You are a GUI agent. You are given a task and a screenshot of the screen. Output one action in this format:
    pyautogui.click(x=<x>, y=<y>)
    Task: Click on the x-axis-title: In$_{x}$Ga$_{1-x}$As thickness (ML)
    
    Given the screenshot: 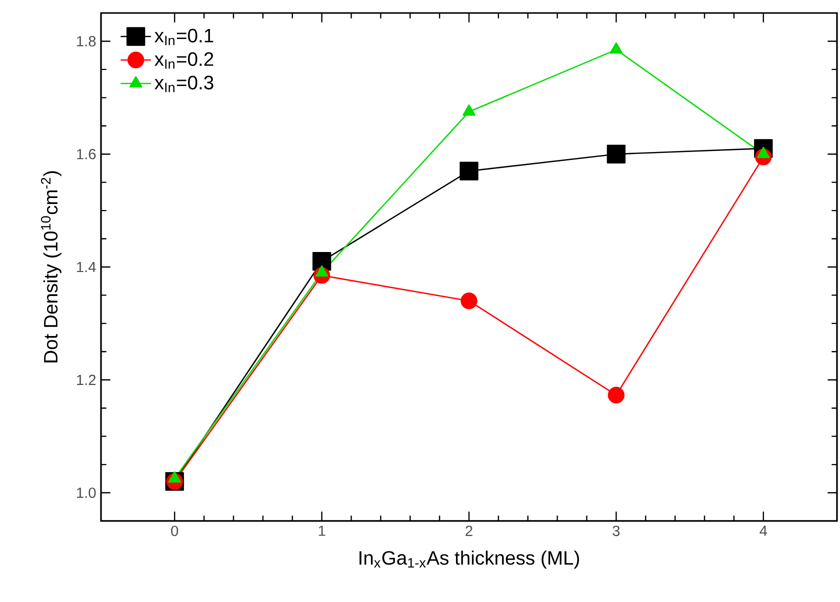 What is the action you would take?
    pyautogui.click(x=469, y=559)
    